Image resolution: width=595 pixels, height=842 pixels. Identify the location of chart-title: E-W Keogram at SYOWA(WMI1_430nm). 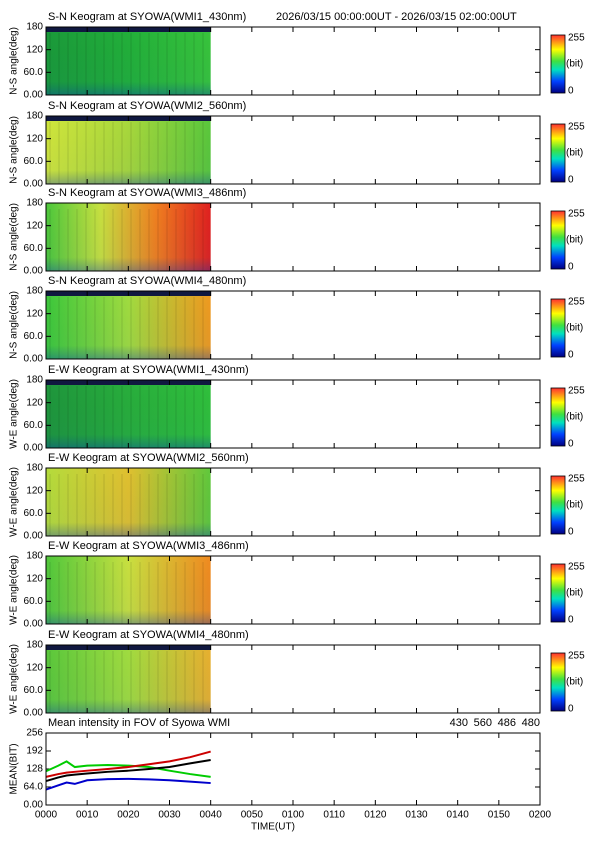
(148, 370).